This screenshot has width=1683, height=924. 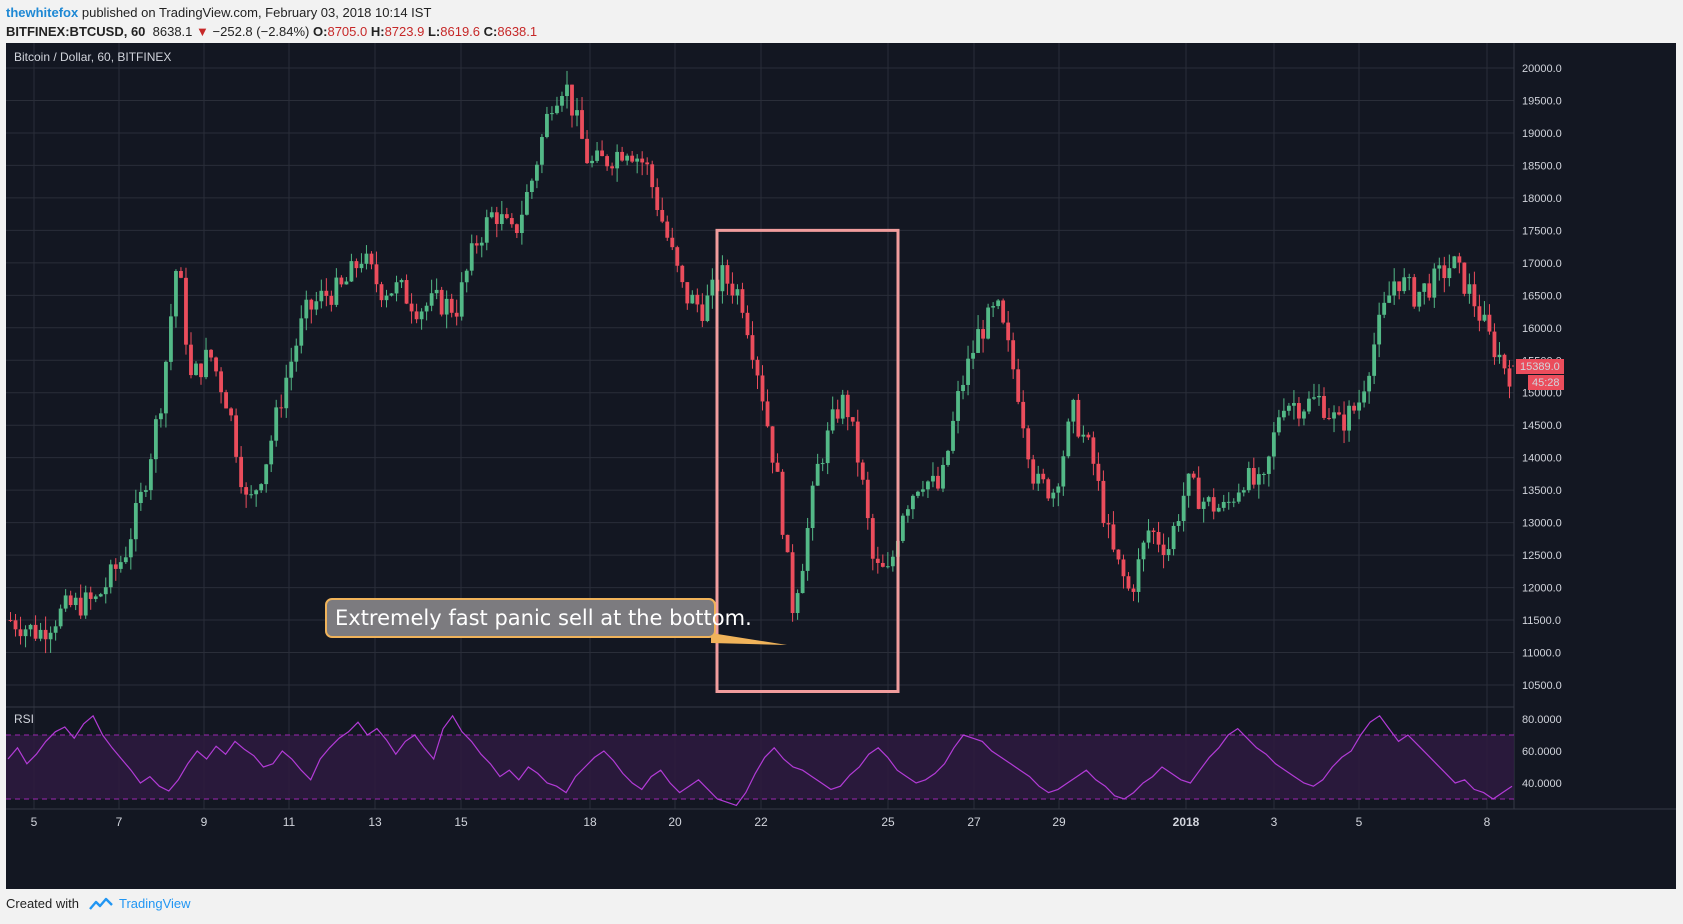 I want to click on rsi-tick-label: 80.0000, so click(x=1542, y=720).